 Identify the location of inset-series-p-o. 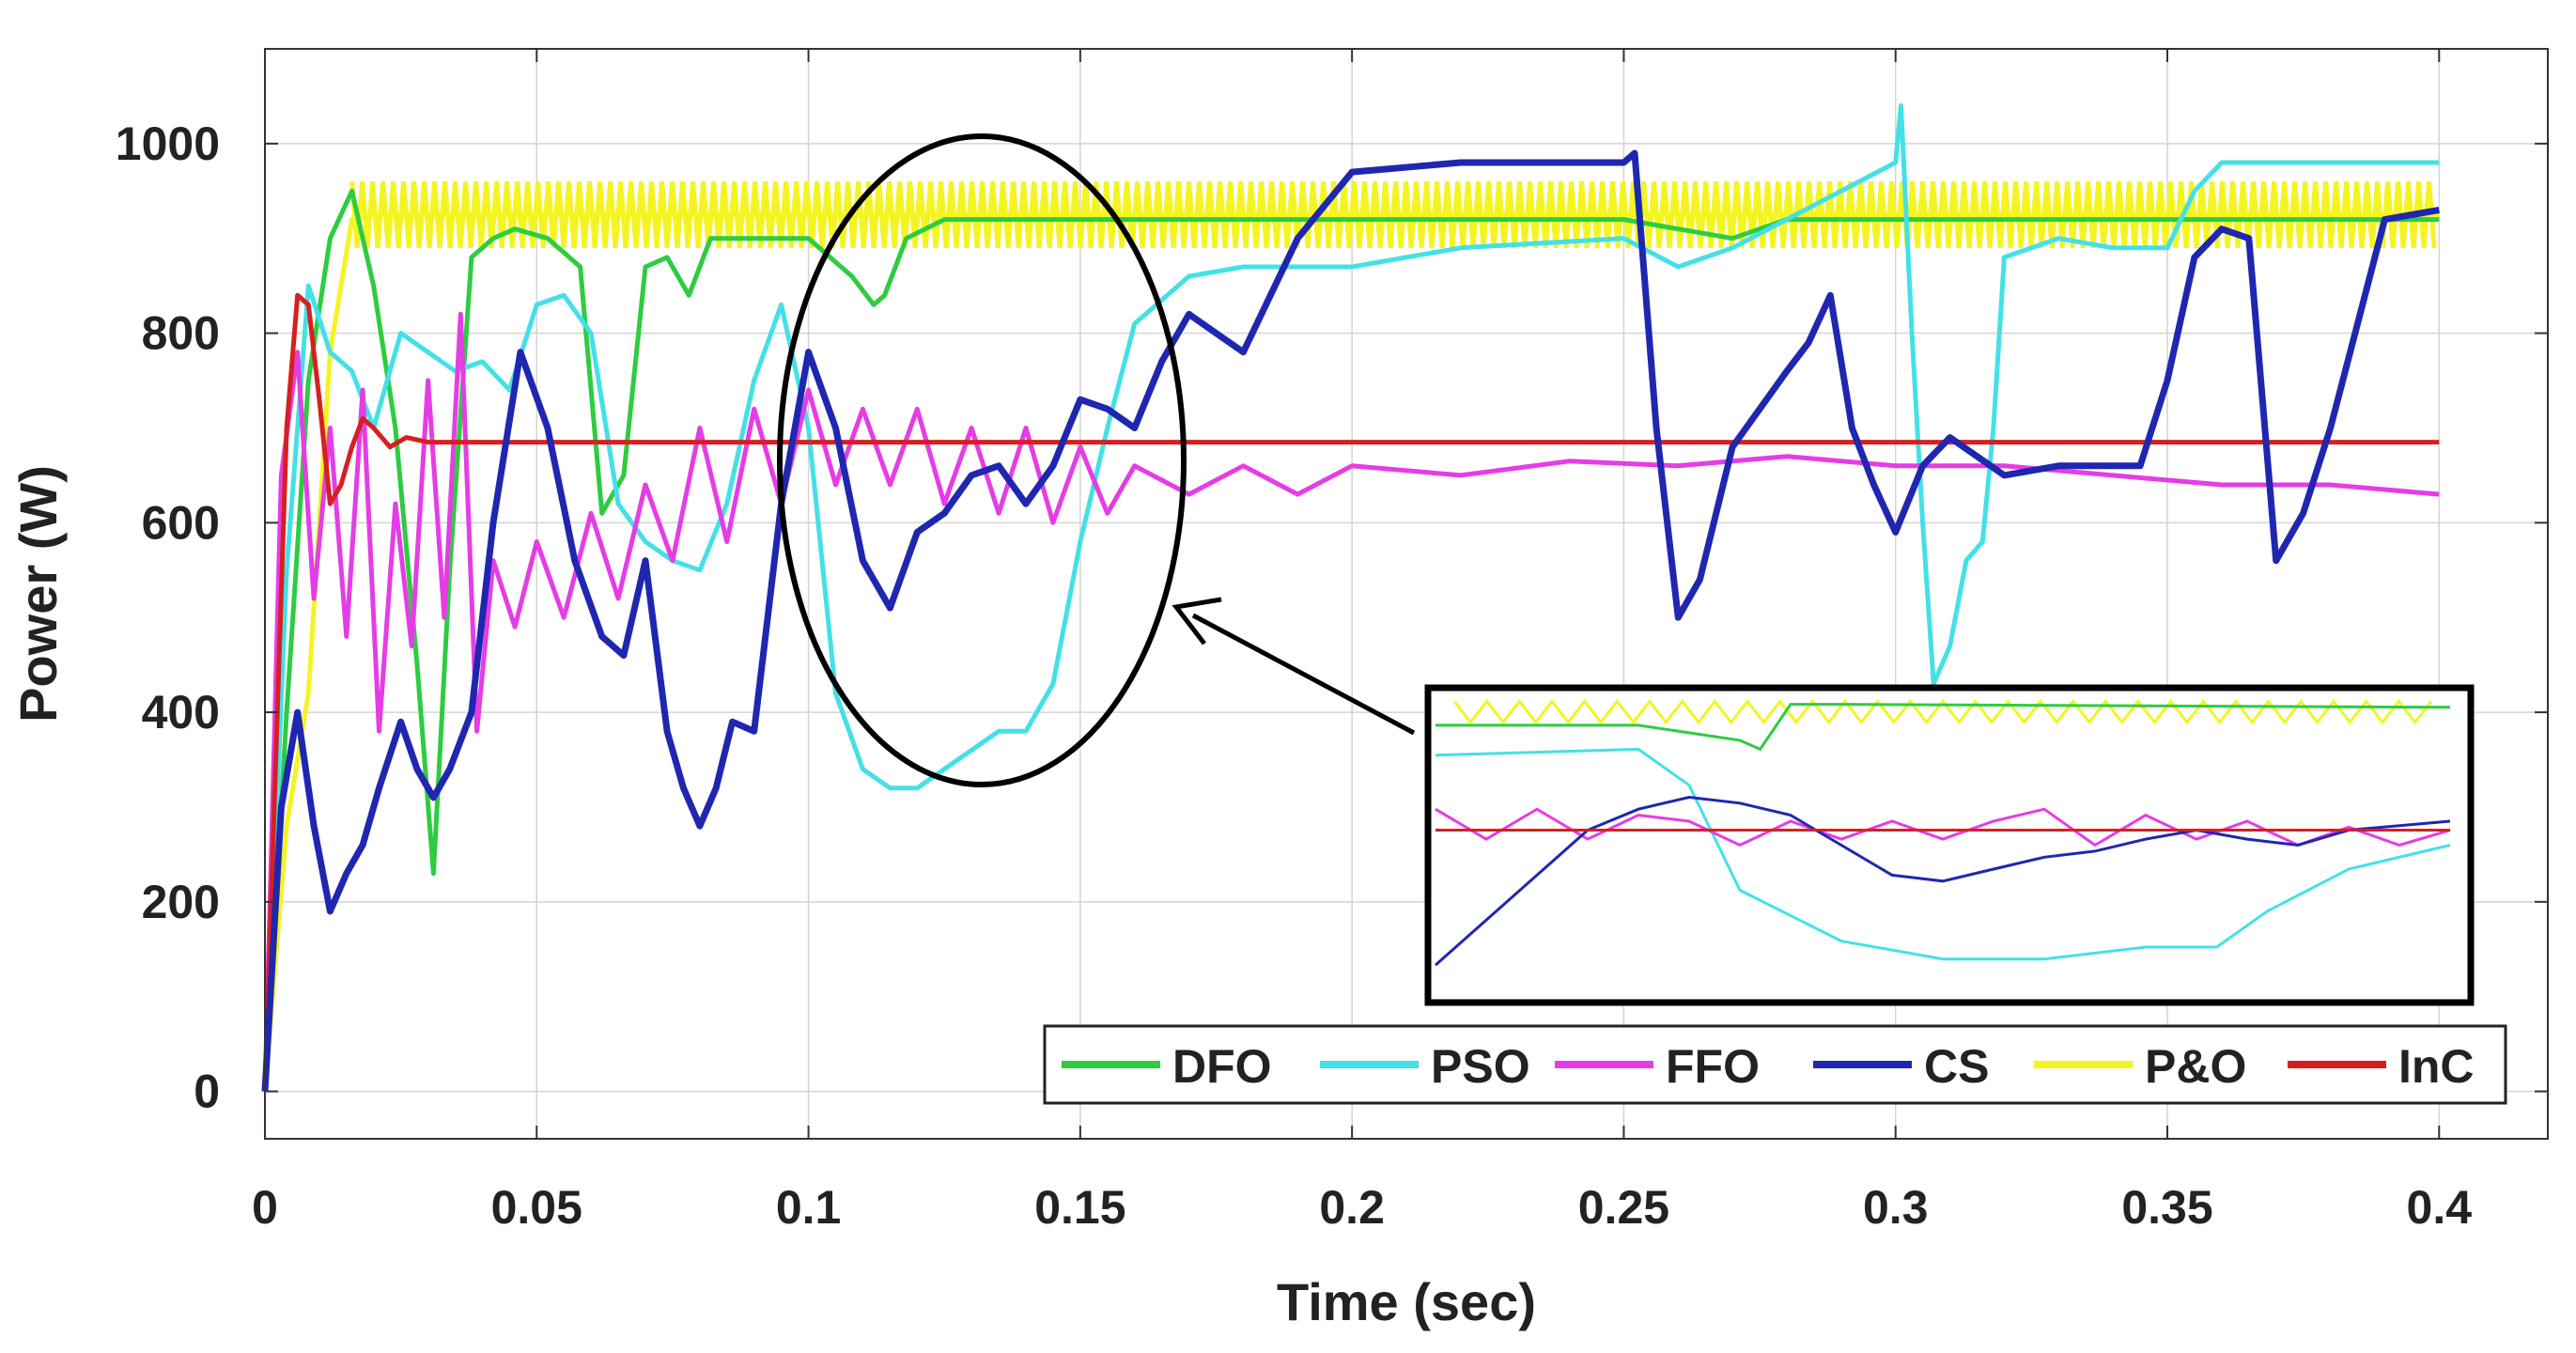
(1943, 711).